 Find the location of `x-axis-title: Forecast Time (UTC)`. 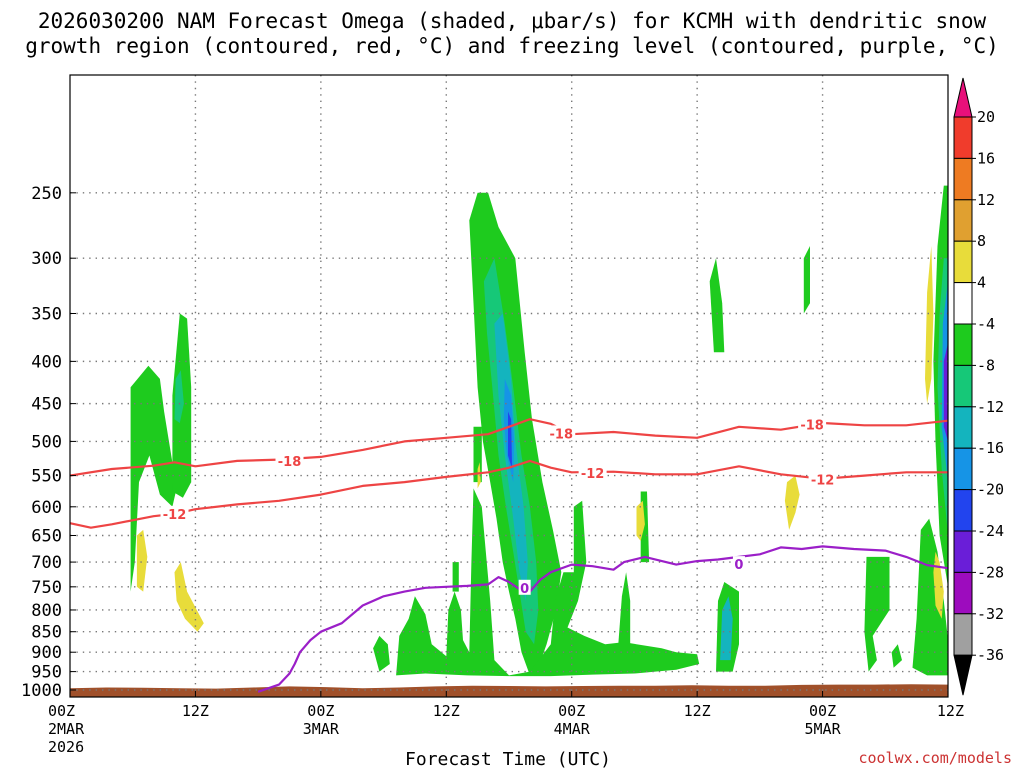

x-axis-title: Forecast Time (UTC) is located at coordinates (508, 758).